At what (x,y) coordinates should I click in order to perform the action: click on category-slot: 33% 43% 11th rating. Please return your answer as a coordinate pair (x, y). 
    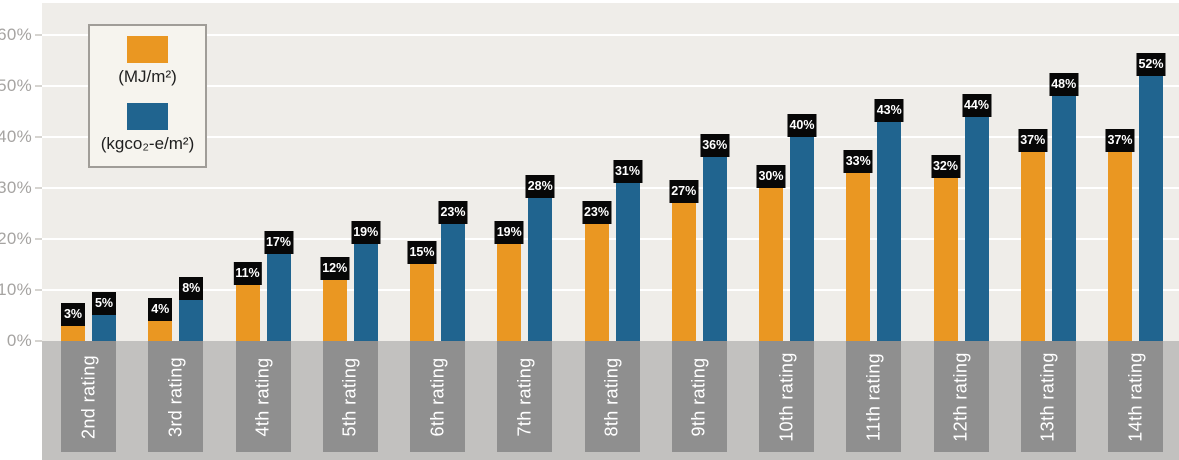
    Looking at the image, I should click on (873, 231).